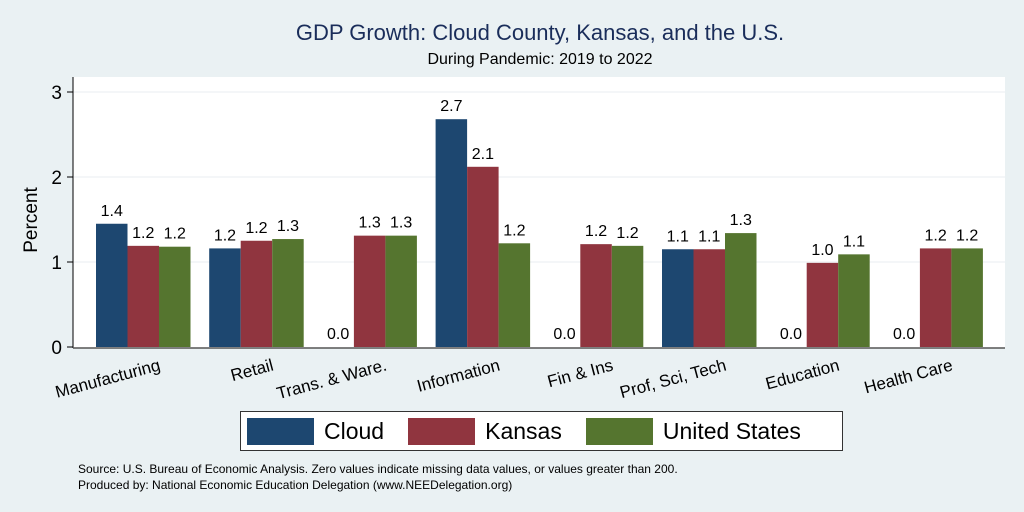 The width and height of the screenshot is (1024, 512). I want to click on y-axis-label: Percent, so click(31, 220).